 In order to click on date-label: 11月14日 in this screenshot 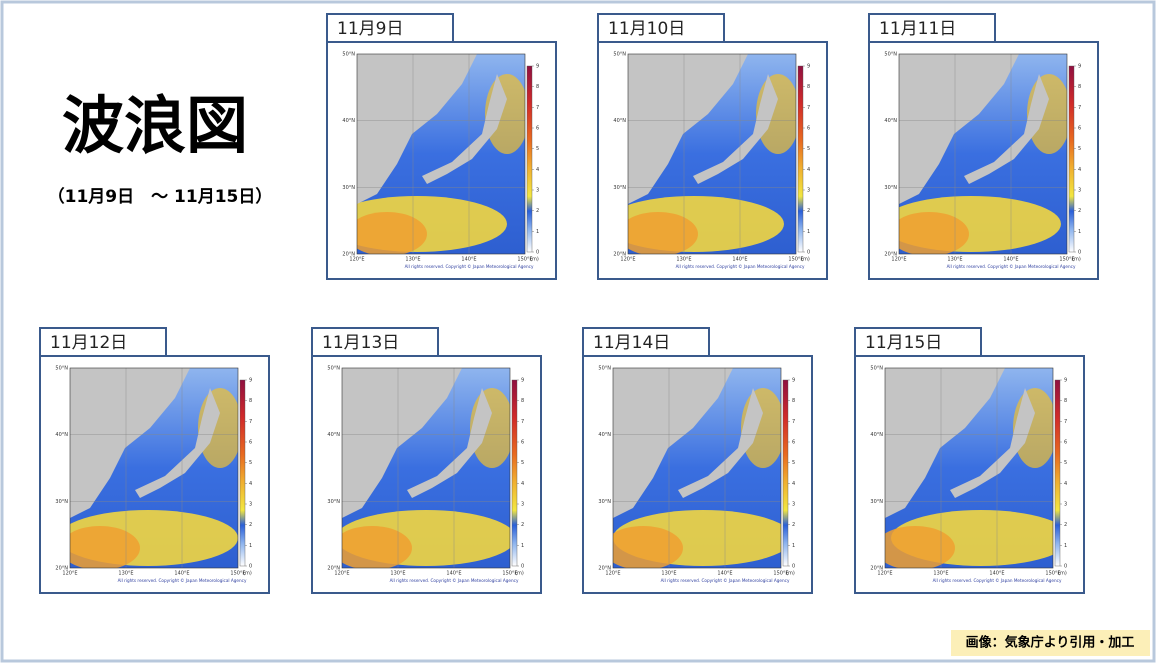, I will do `click(631, 343)`.